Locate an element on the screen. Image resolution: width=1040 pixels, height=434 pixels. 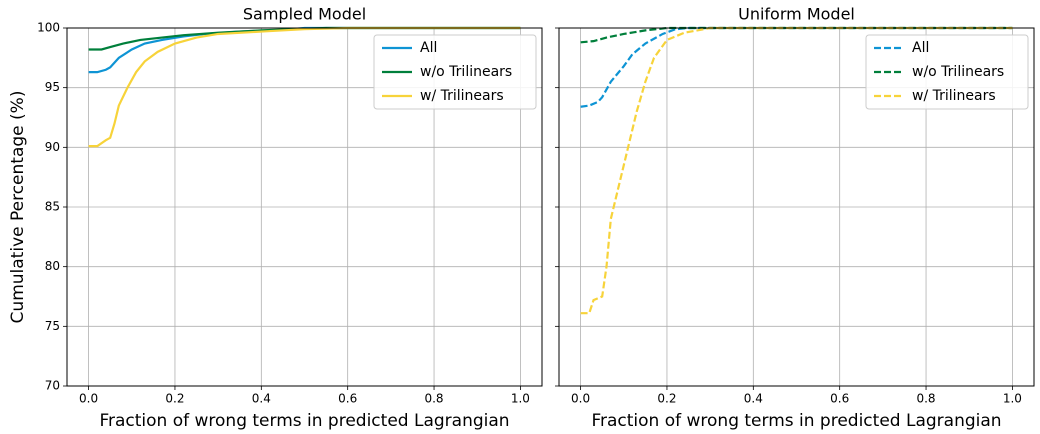
y-tick-label: 80 is located at coordinates (52, 266).